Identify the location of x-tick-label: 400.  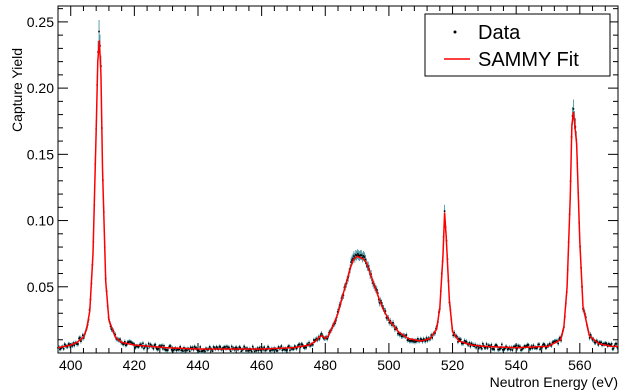
(71, 365).